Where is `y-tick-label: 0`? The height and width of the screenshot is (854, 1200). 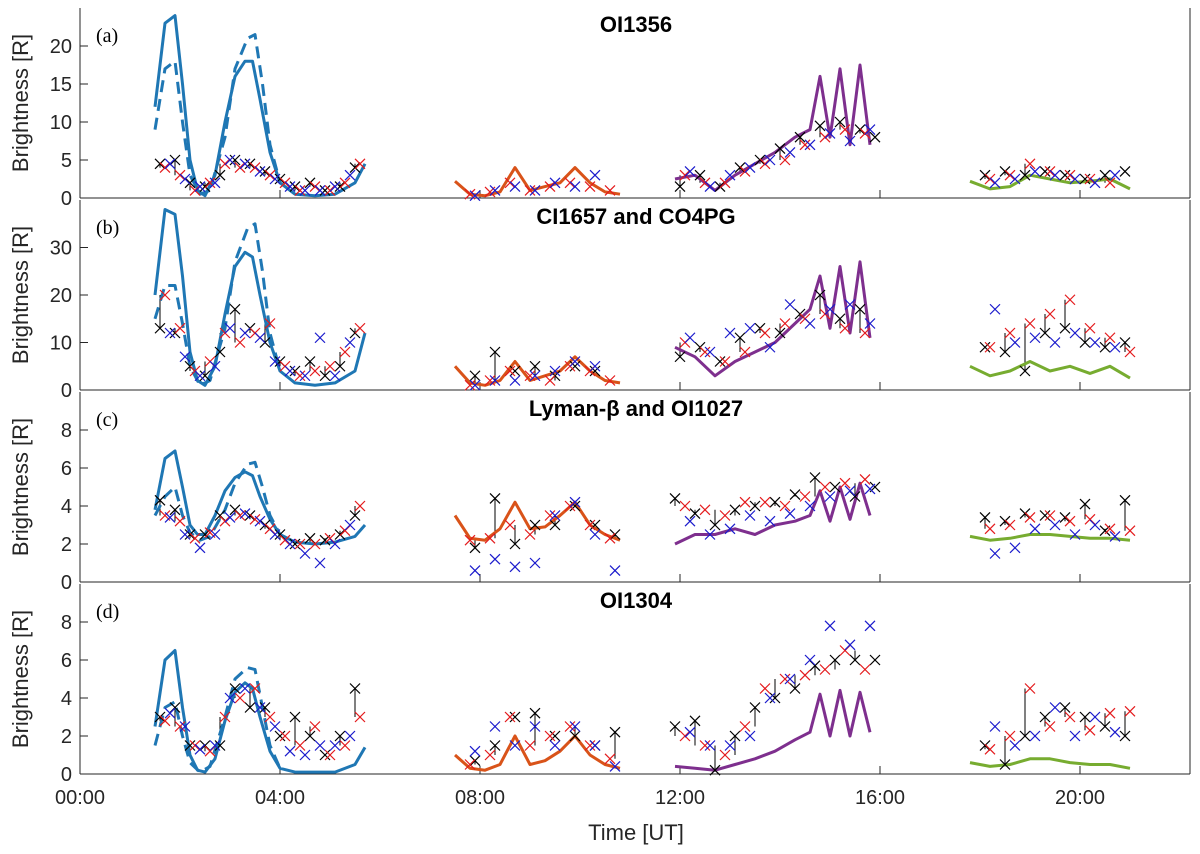 y-tick-label: 0 is located at coordinates (66, 775).